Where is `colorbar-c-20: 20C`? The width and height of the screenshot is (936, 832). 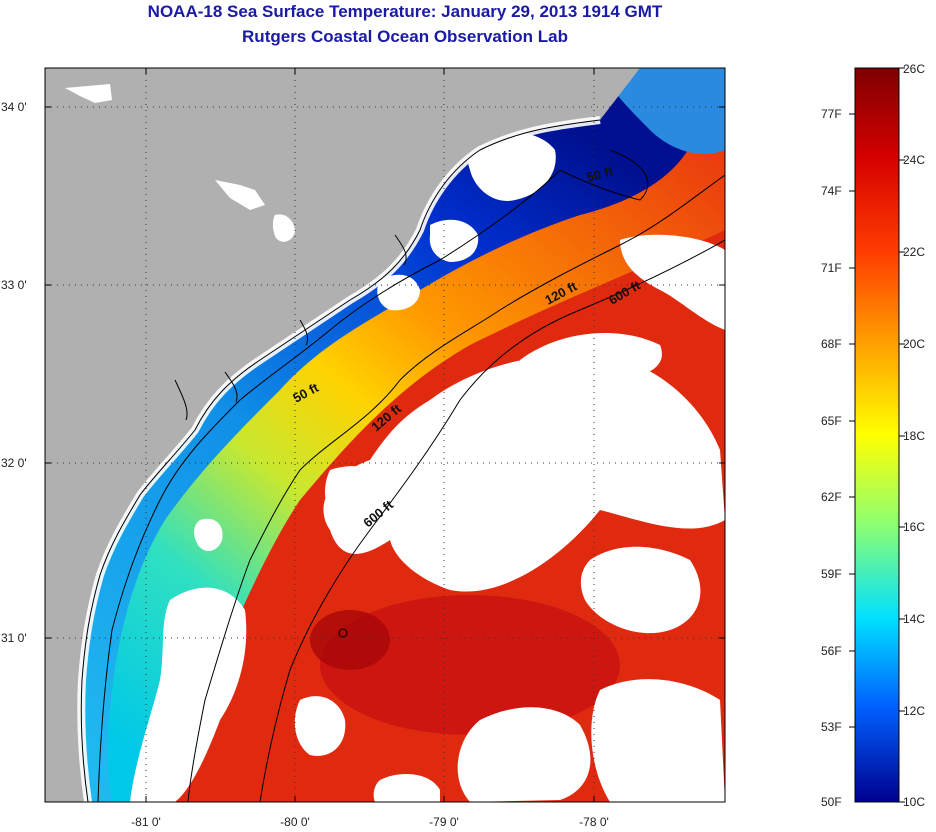
colorbar-c-20: 20C is located at coordinates (914, 344).